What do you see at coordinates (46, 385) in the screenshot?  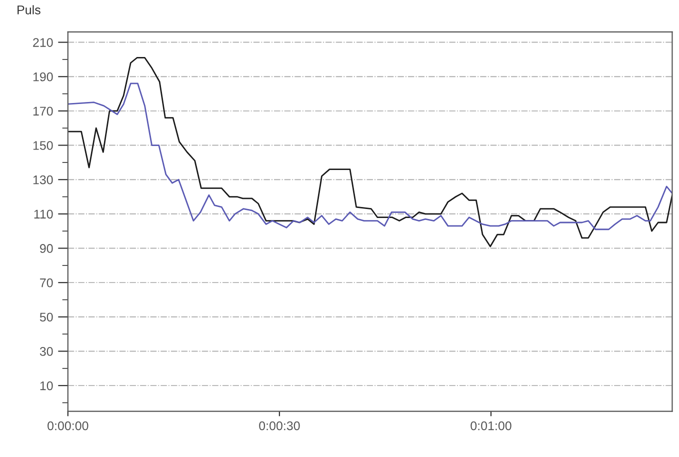 I see `y-tick-label: 10` at bounding box center [46, 385].